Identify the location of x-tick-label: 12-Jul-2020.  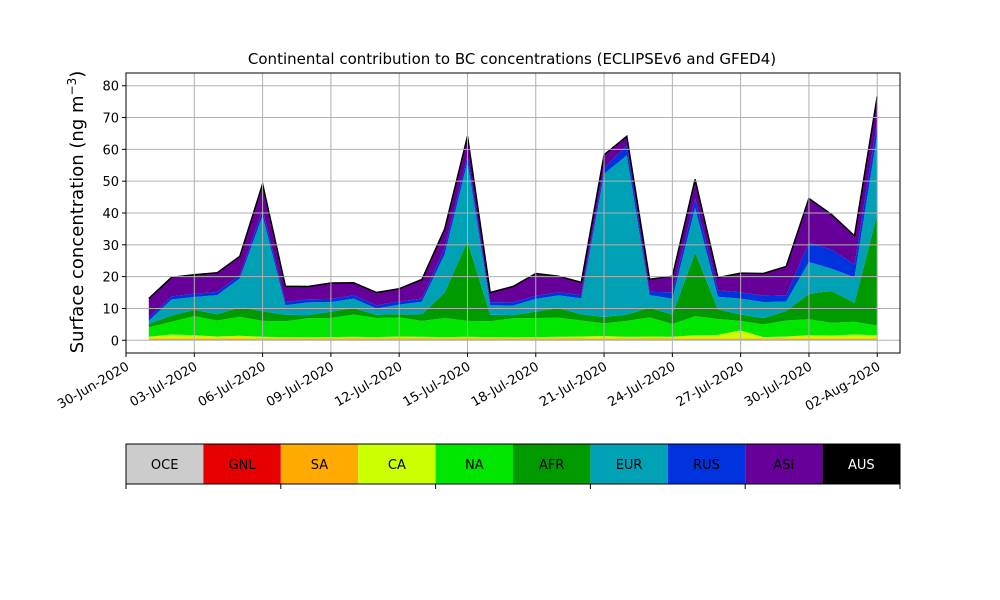
(368, 384).